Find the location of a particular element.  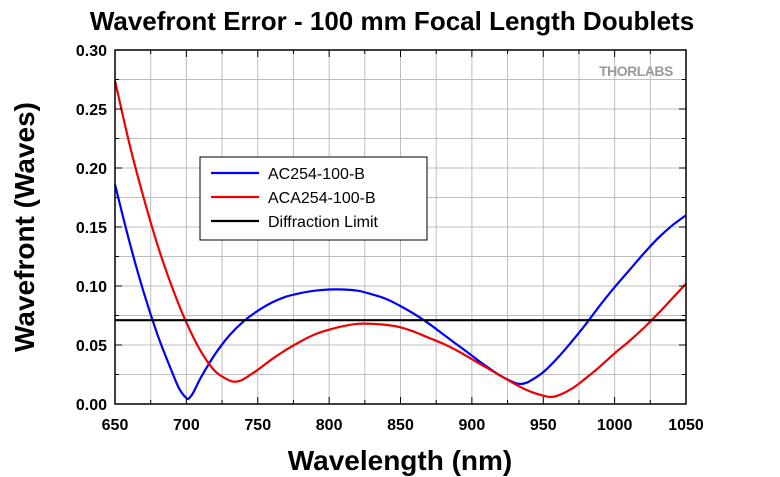

y-tick-label: 0.15 is located at coordinates (91, 228).